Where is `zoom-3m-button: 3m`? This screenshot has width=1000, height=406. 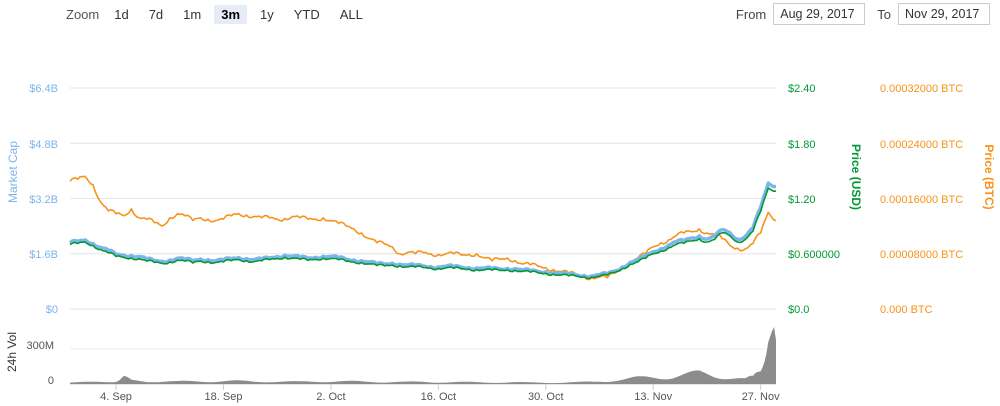
zoom-3m-button: 3m is located at coordinates (231, 14).